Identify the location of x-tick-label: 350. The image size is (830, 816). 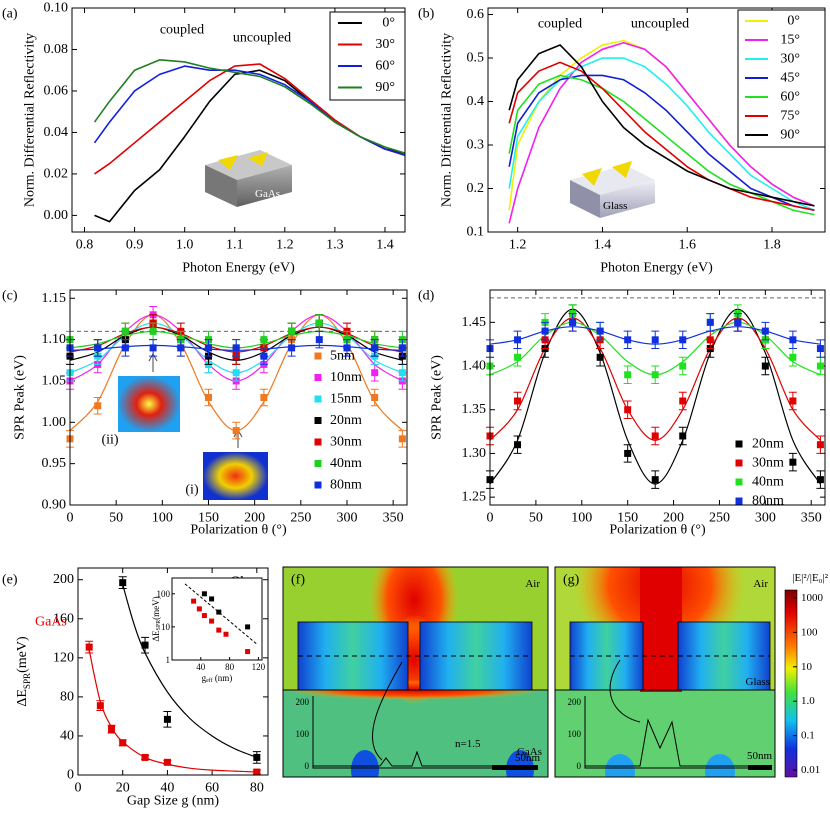
(811, 518).